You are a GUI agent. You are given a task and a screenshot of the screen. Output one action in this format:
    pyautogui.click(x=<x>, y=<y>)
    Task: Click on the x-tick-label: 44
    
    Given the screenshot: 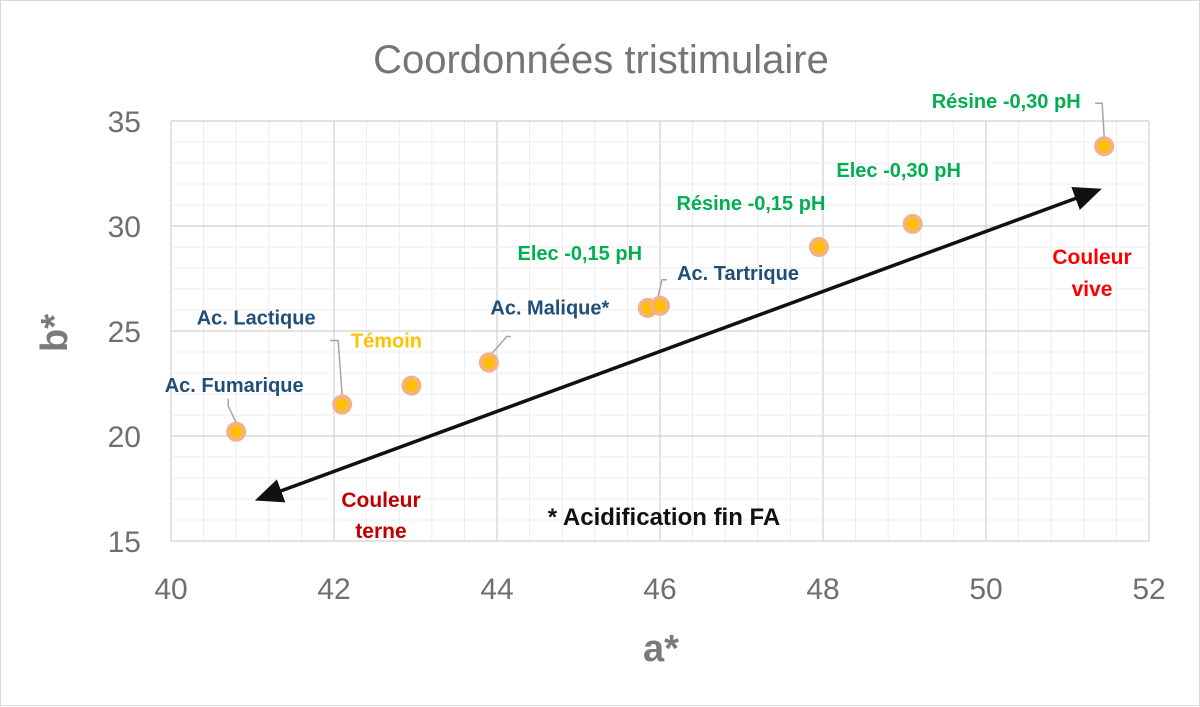 What is the action you would take?
    pyautogui.click(x=496, y=589)
    